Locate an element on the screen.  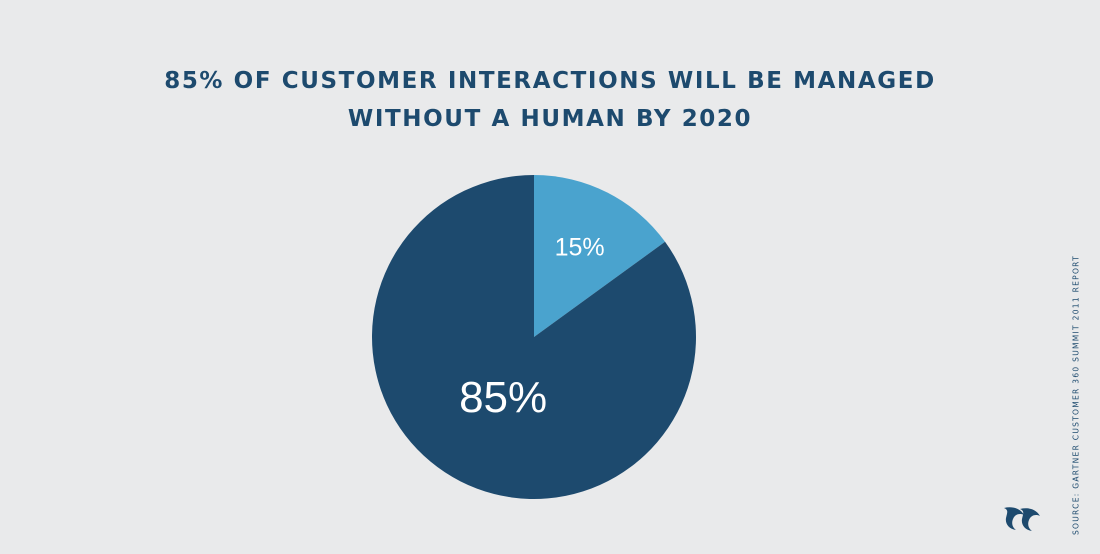
pie-slice-label-85: 85% is located at coordinates (503, 397).